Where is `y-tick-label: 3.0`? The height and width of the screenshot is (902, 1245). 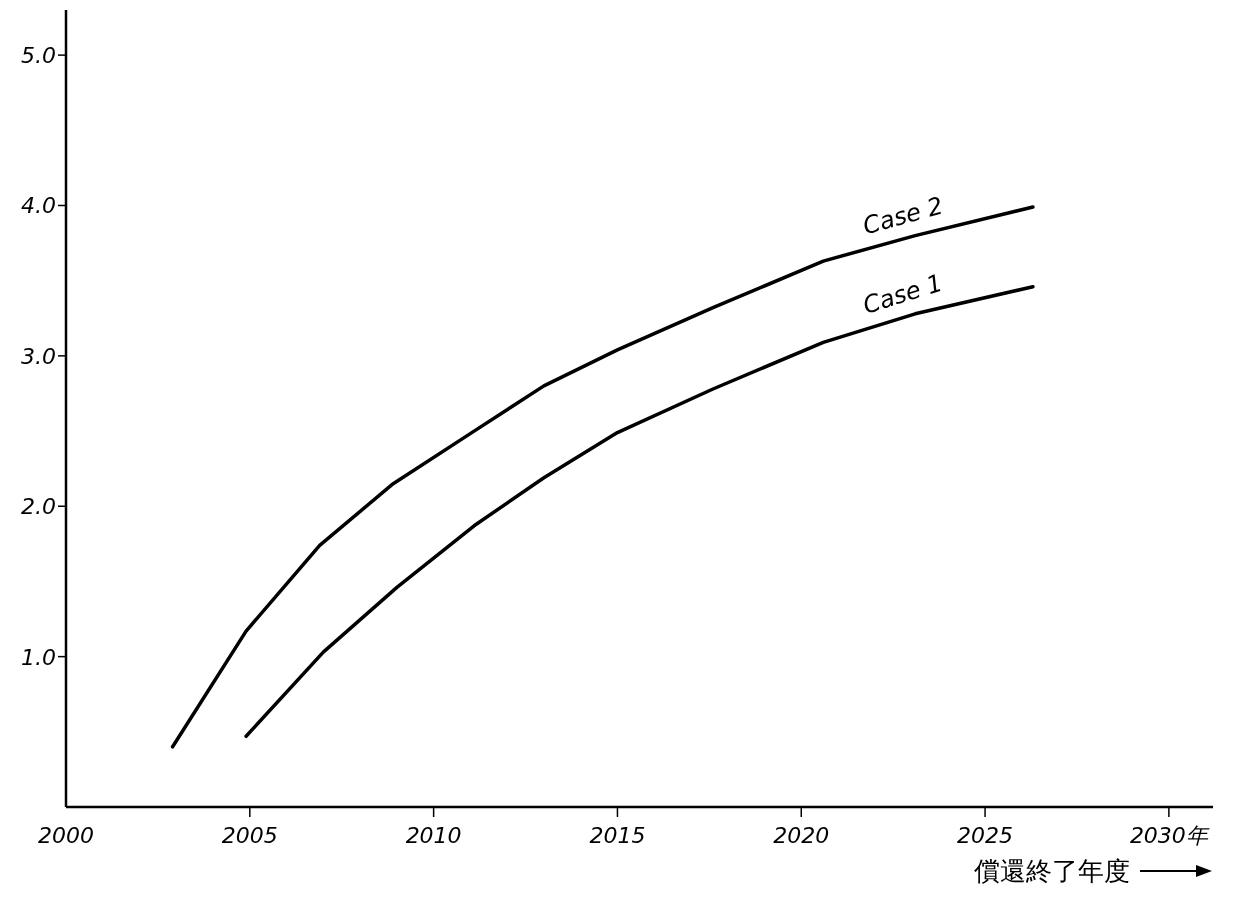 y-tick-label: 3.0 is located at coordinates (38, 356).